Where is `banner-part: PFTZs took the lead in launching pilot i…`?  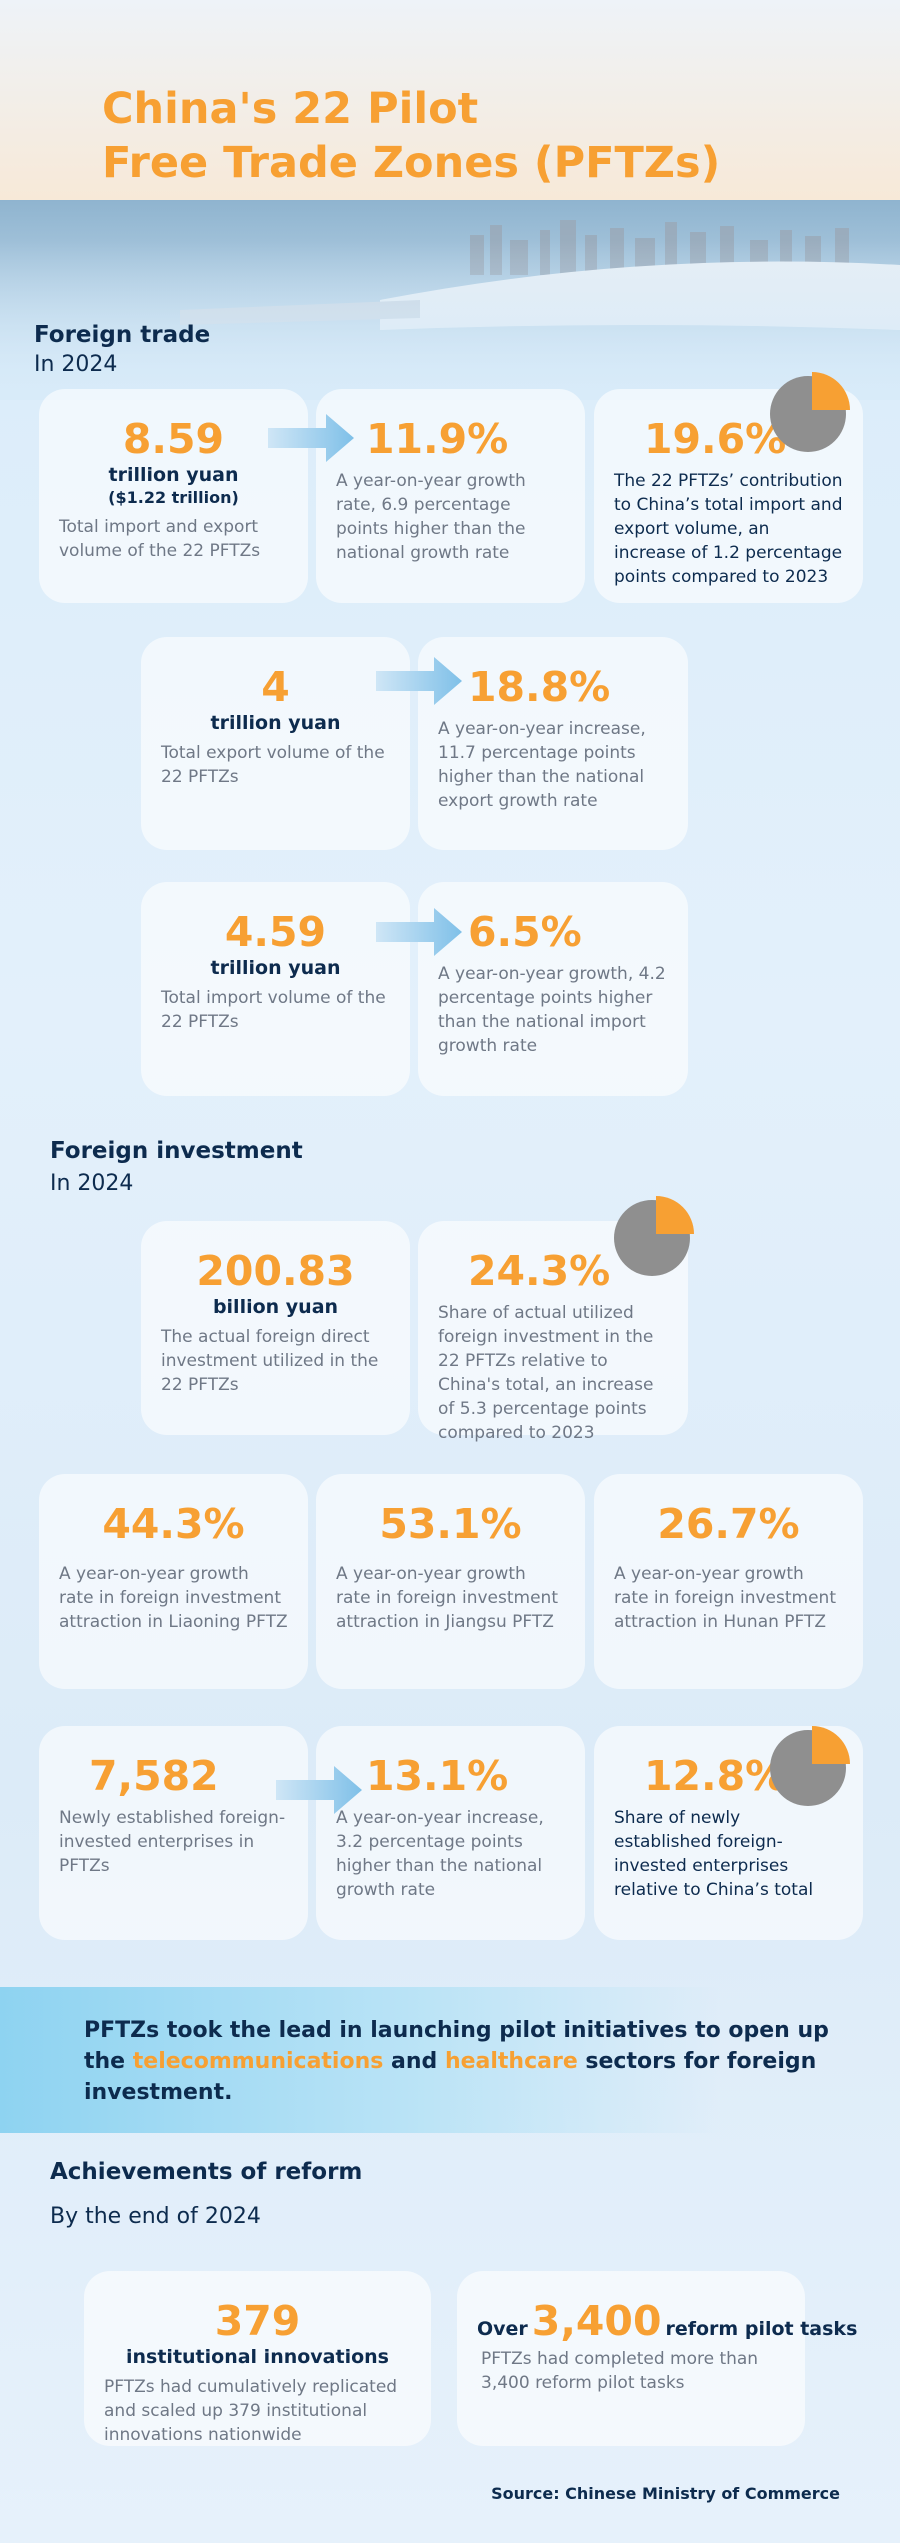 banner-part: PFTZs took the lead in launching pilot i… is located at coordinates (456, 2046).